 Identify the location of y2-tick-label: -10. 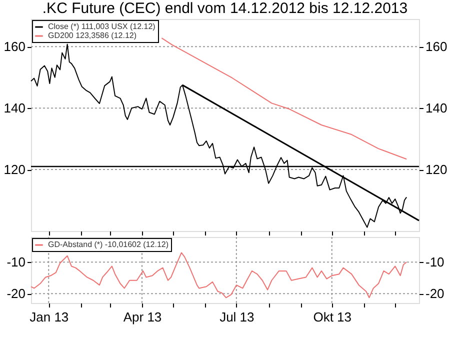
(435, 262).